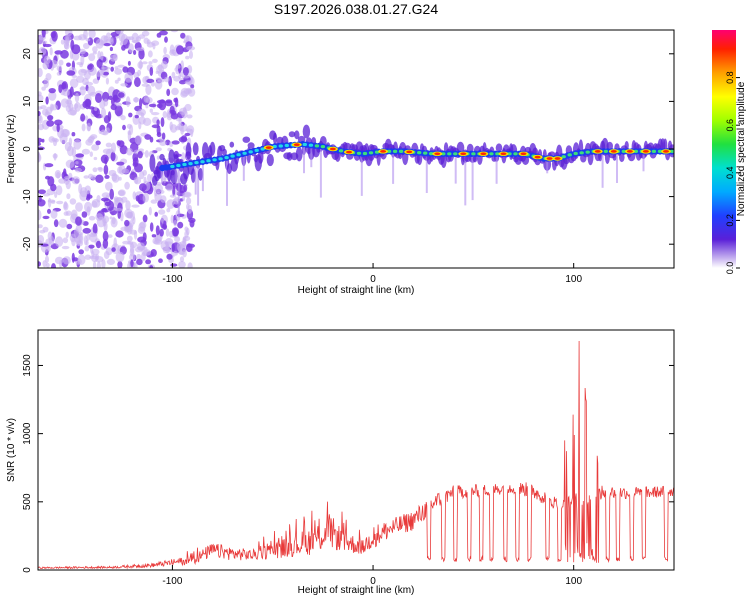  I want to click on colorbar-tick-label: 0.6, so click(730, 125).